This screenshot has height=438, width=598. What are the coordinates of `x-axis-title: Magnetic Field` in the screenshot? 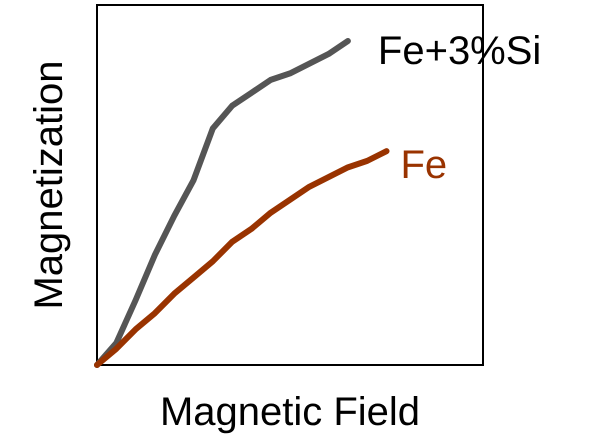 It's located at (290, 412).